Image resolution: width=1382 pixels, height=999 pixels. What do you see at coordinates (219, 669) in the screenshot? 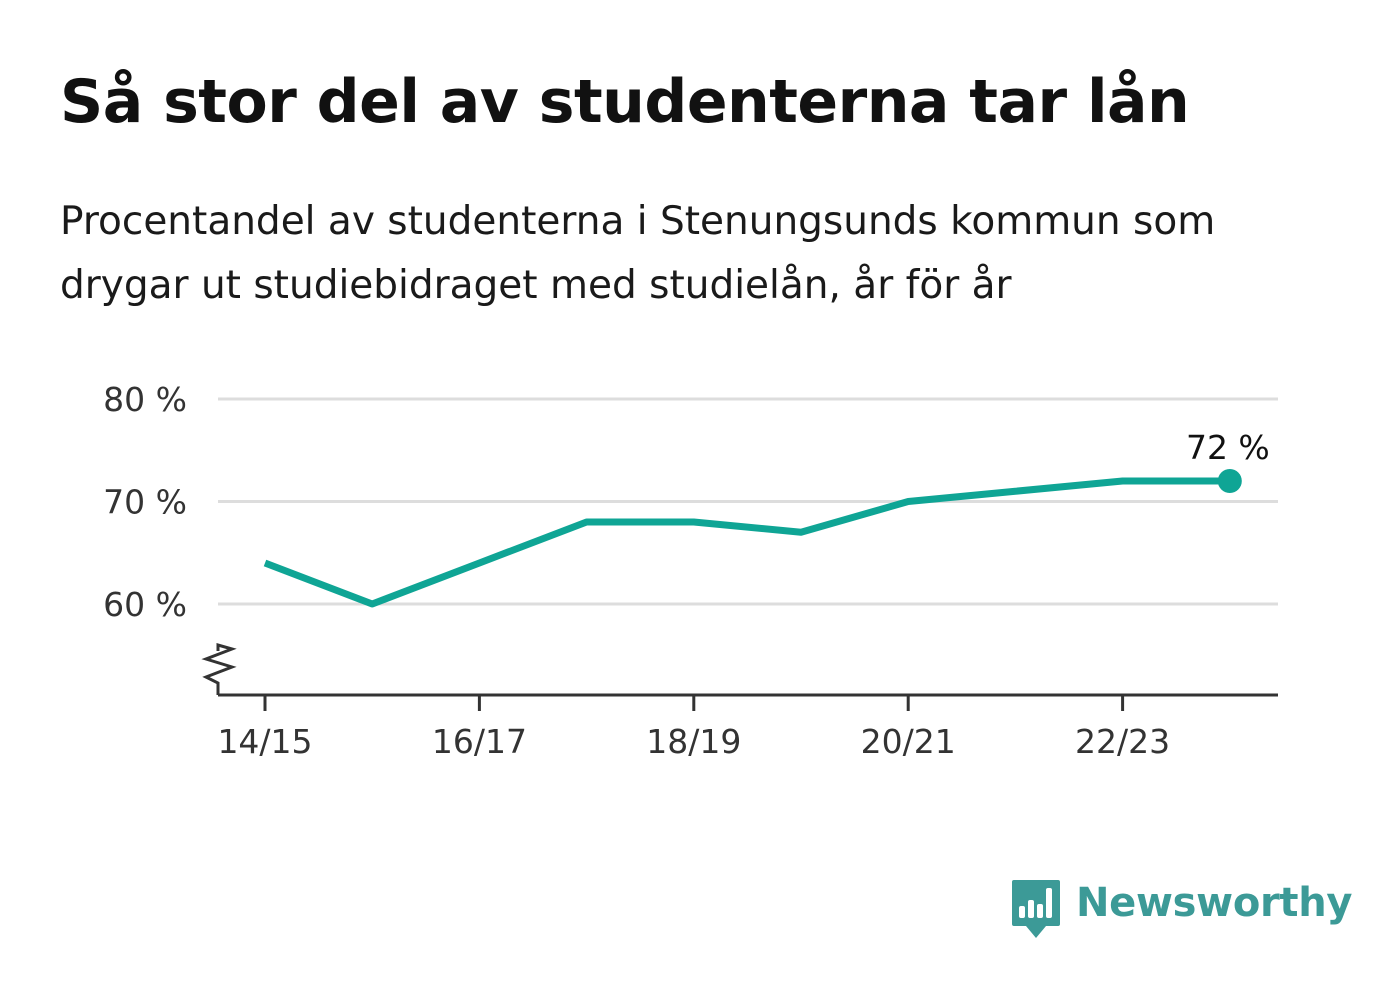
I see `axis-break-icon` at bounding box center [219, 669].